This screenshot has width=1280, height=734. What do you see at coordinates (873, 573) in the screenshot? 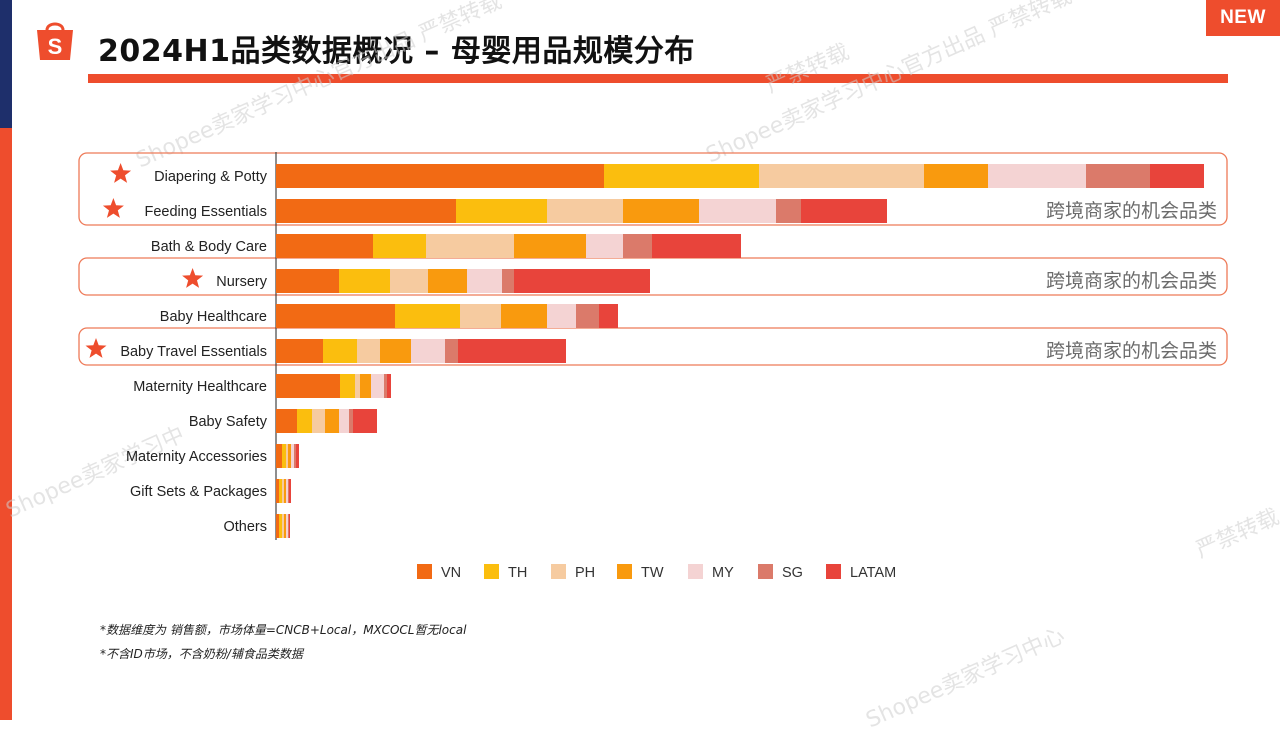
I see `legend-label: LATAM` at bounding box center [873, 573].